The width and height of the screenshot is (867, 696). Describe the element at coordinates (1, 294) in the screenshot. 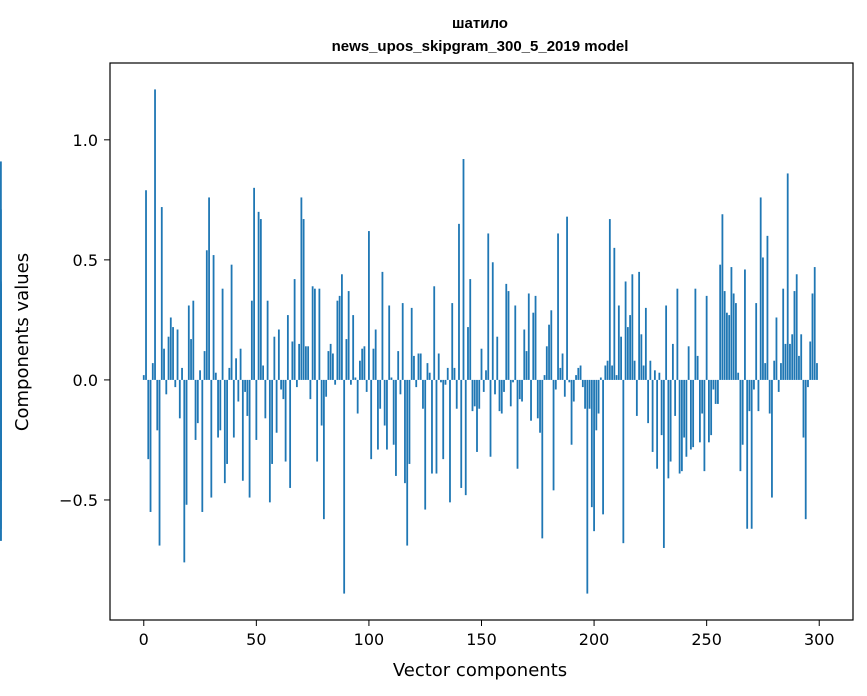

I see `bar-undefined` at that location.